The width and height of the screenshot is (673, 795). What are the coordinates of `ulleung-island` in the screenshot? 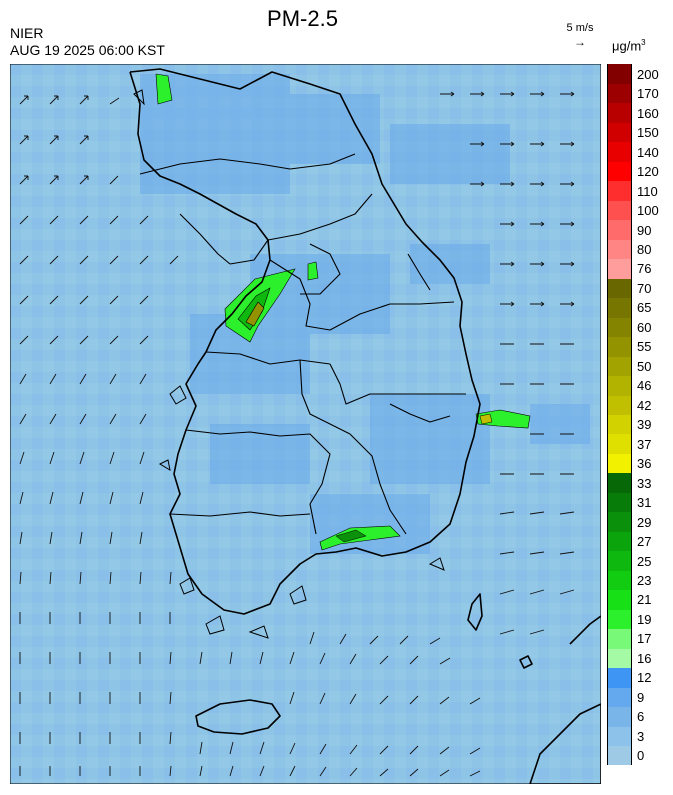 It's located at (526, 662).